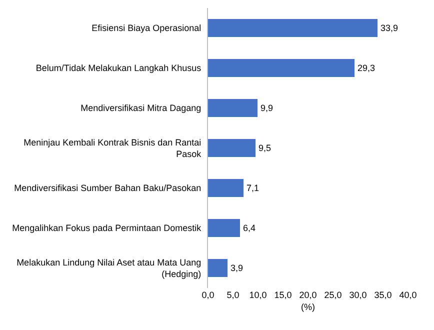 This screenshot has height=330, width=434. What do you see at coordinates (283, 295) in the screenshot?
I see `x-tick-label: 15,0` at bounding box center [283, 295].